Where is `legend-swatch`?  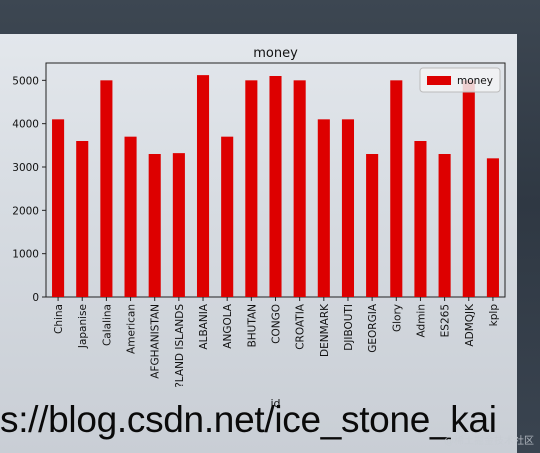
legend-swatch is located at coordinates (439, 80).